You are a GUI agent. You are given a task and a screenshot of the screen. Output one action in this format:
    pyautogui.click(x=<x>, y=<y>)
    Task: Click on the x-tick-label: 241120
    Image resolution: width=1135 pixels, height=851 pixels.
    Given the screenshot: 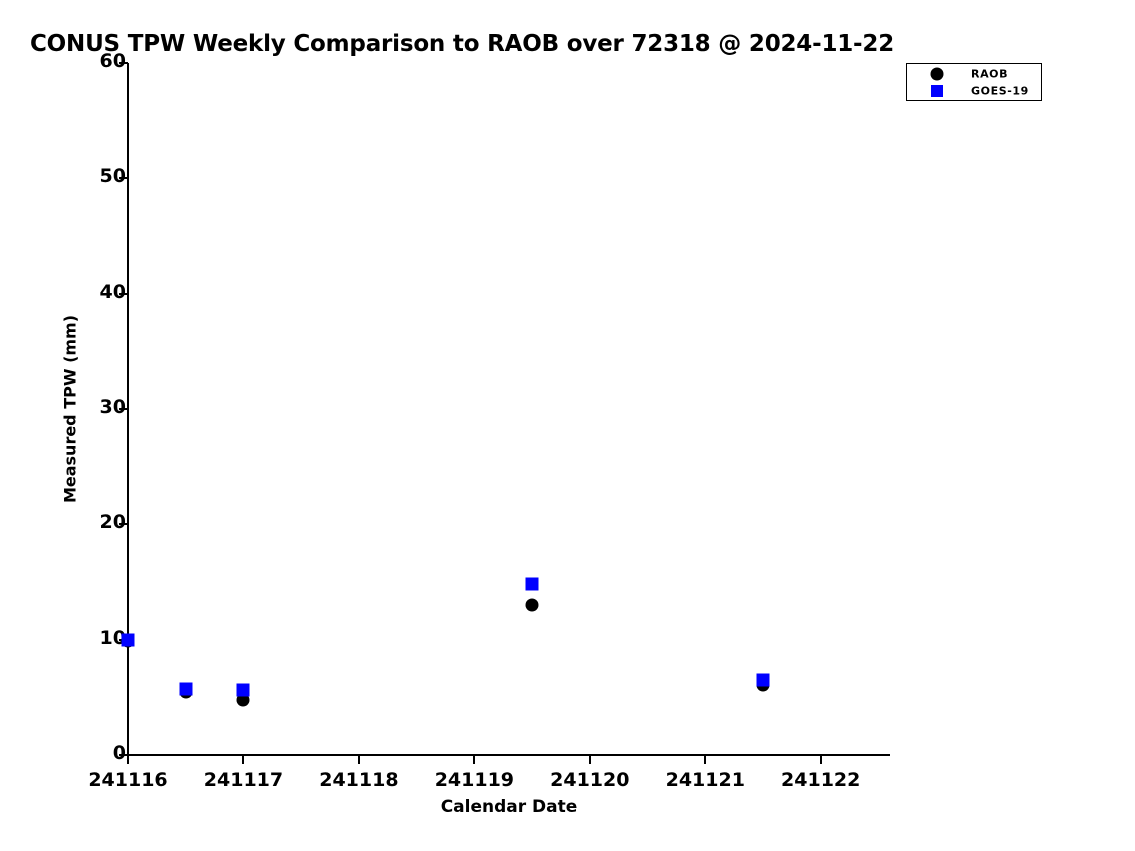 What is the action you would take?
    pyautogui.click(x=590, y=780)
    